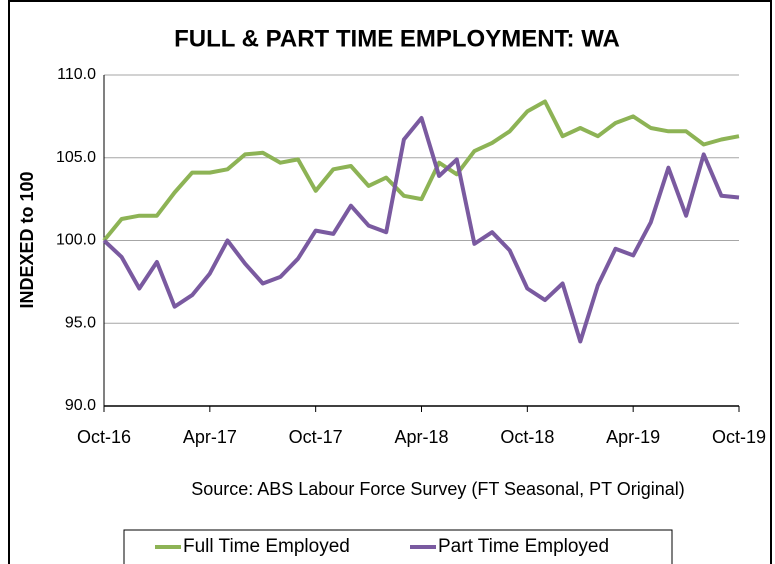 The image size is (775, 564). Describe the element at coordinates (739, 437) in the screenshot. I see `x-tick-label: Oct-19` at that location.